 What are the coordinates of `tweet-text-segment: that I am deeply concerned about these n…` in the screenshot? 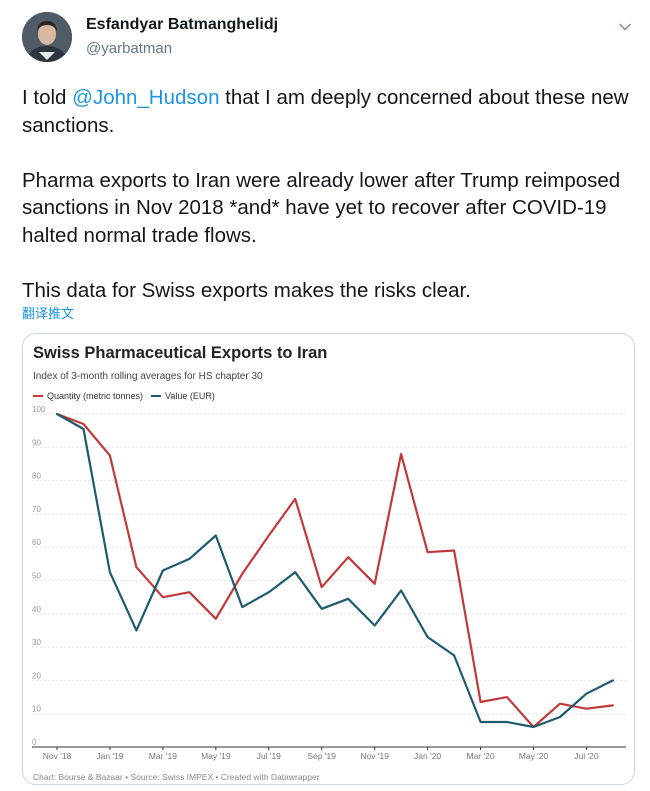 It's located at (325, 111).